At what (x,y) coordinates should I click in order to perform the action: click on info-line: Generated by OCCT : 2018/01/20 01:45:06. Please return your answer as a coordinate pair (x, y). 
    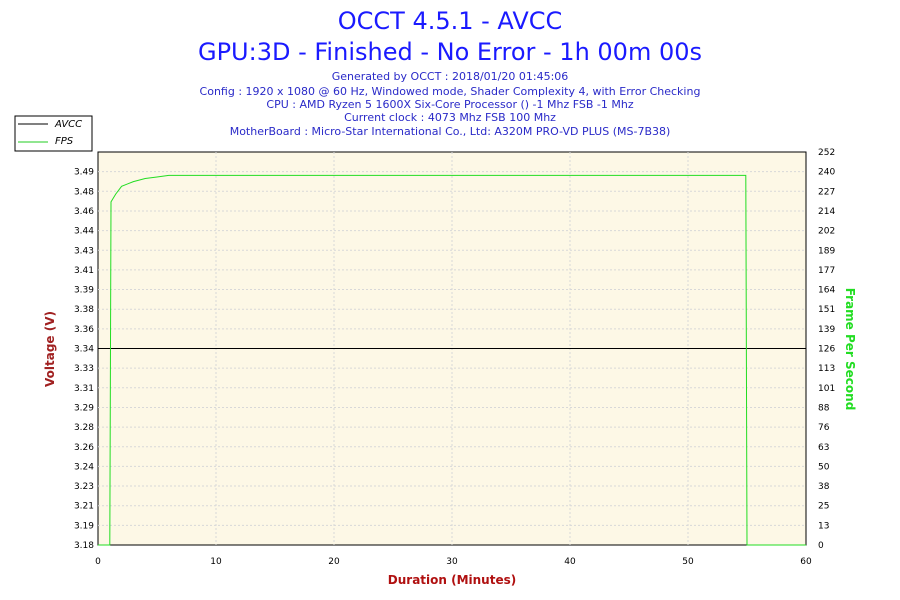
    Looking at the image, I should click on (450, 76).